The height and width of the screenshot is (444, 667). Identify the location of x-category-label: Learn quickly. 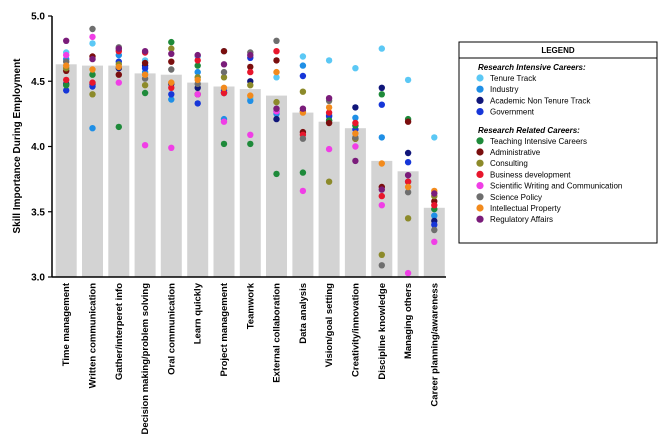
(198, 313).